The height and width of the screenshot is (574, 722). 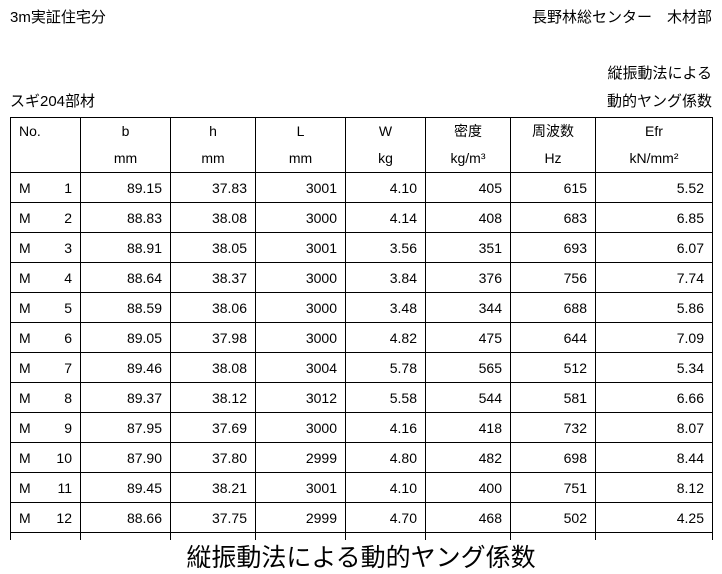 I want to click on row-number: 1, so click(x=68, y=187).